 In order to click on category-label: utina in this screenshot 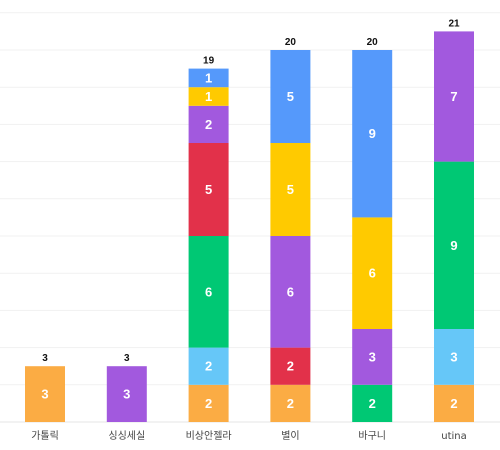, I will do `click(454, 436)`.